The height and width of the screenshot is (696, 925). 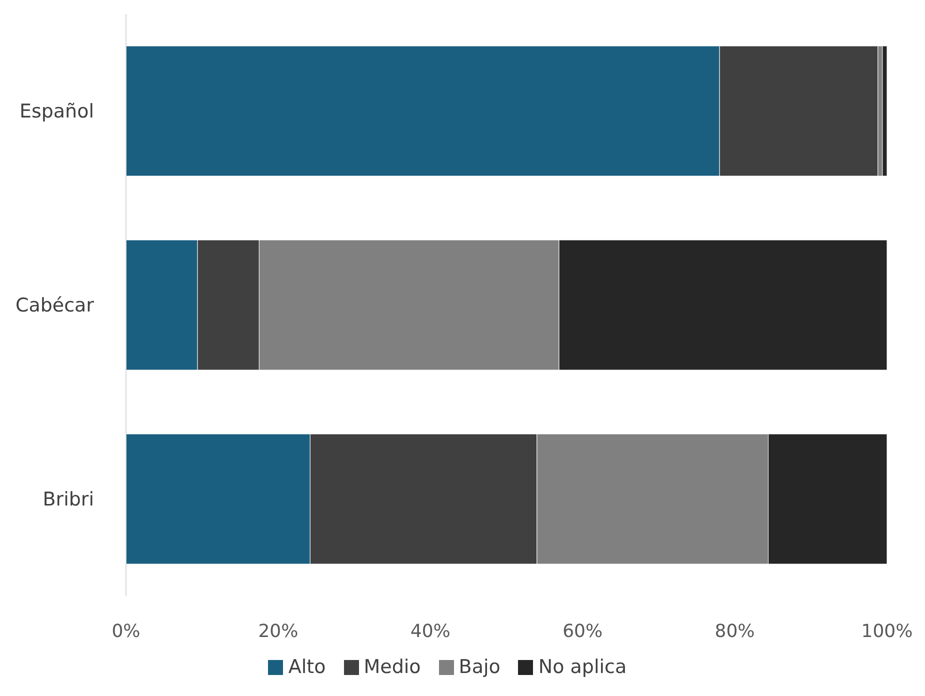 I want to click on y-tick-label: Cabécar, so click(x=54, y=305).